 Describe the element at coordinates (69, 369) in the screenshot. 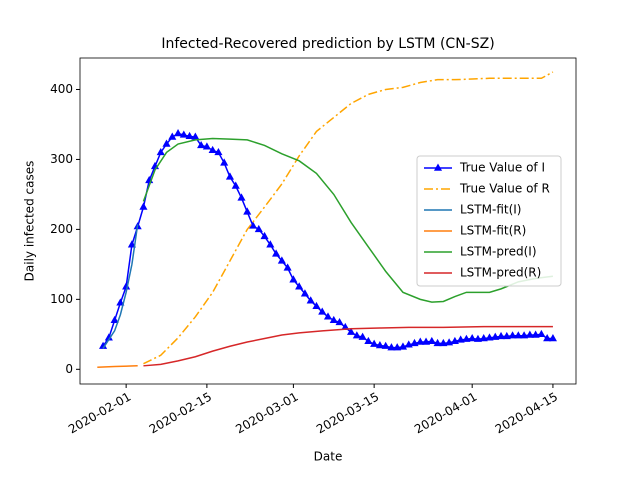

I see `y-tick-label: 0` at that location.